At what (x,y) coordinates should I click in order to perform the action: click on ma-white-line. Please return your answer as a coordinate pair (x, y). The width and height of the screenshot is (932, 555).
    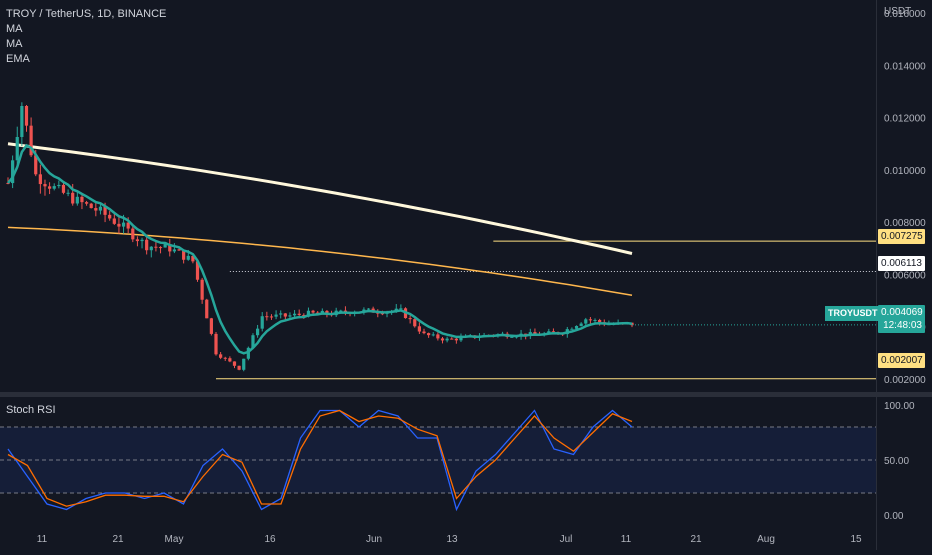
    Looking at the image, I should click on (320, 198).